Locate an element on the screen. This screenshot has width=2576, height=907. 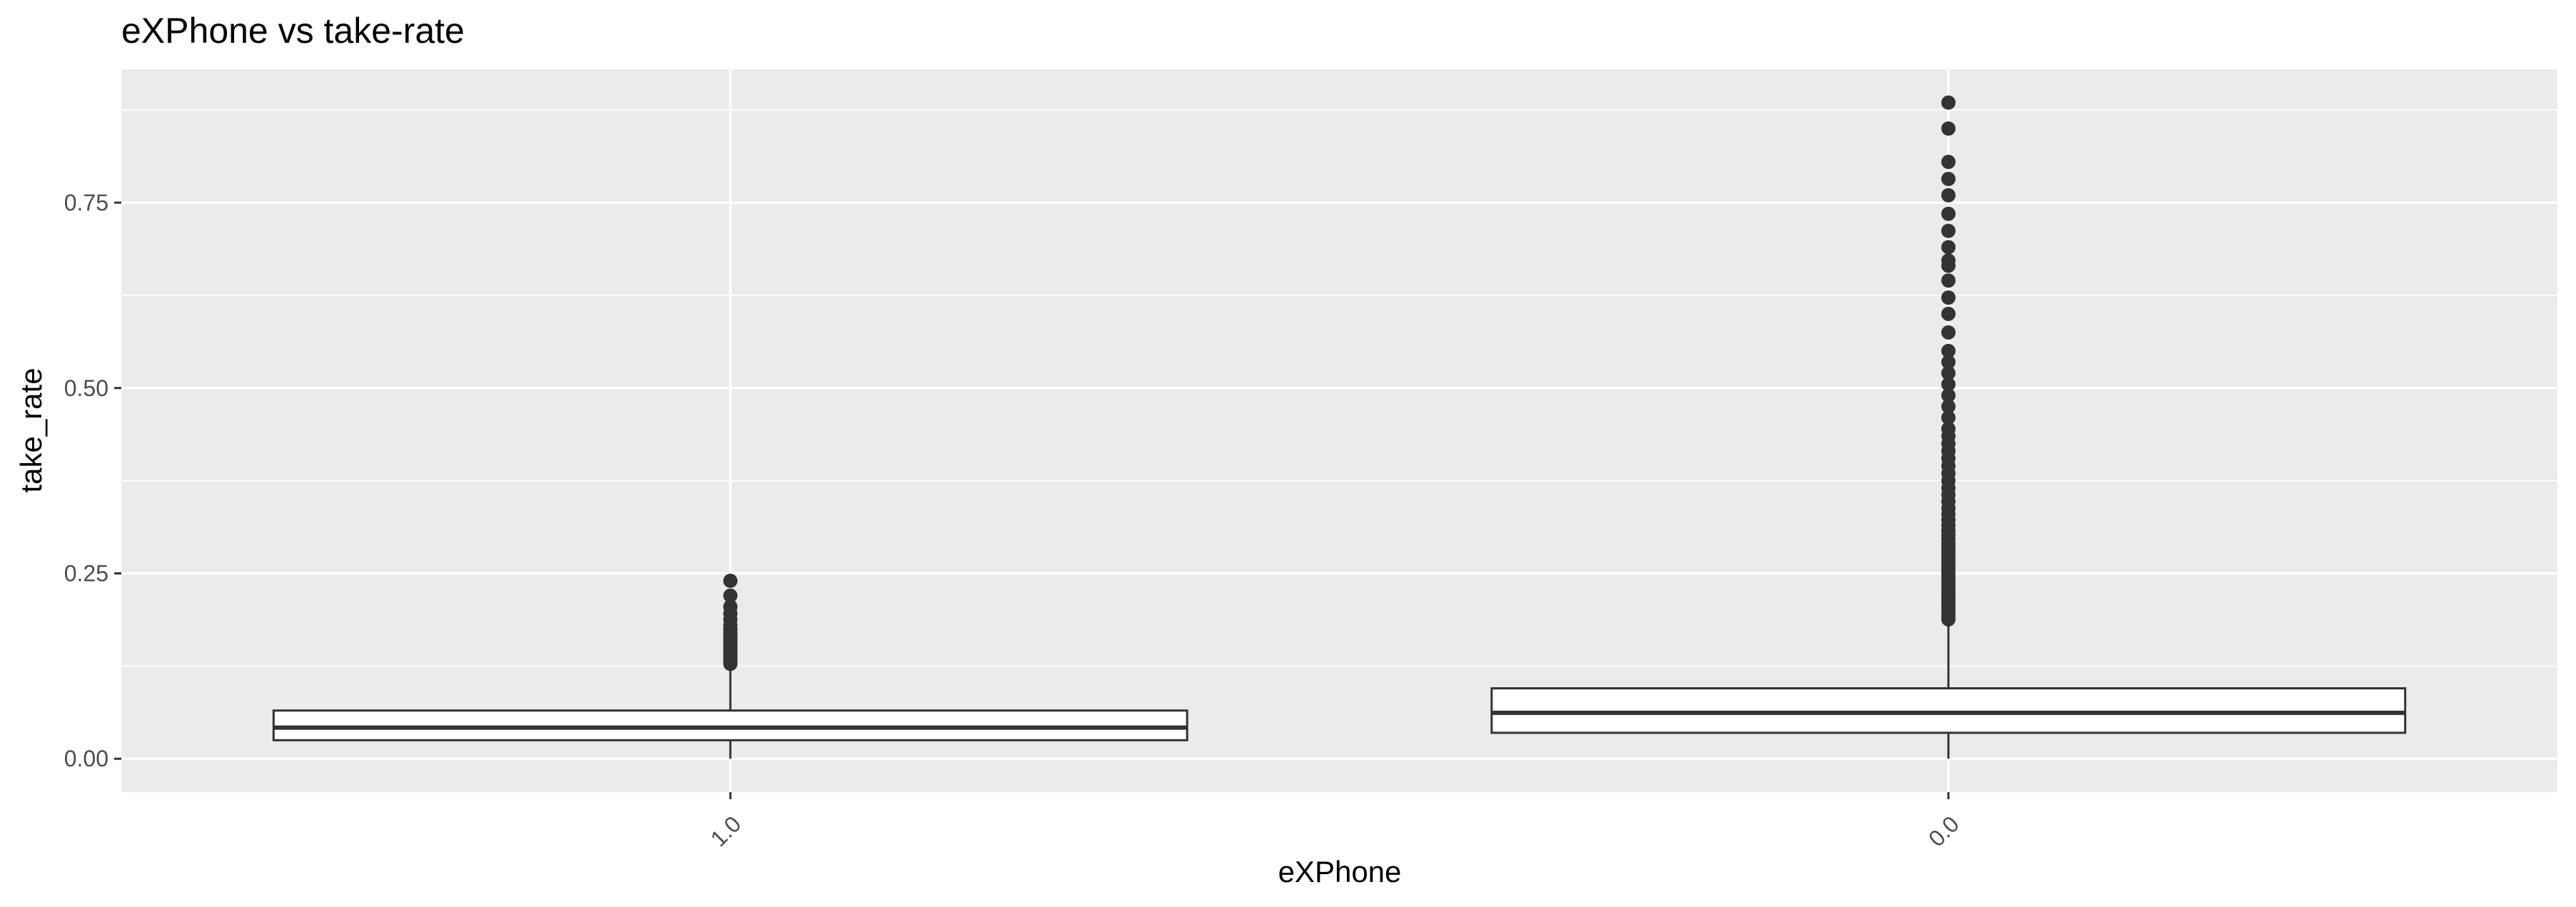
y-axis: 0.00 0.25 0.50 0.75 is located at coordinates (92, 480).